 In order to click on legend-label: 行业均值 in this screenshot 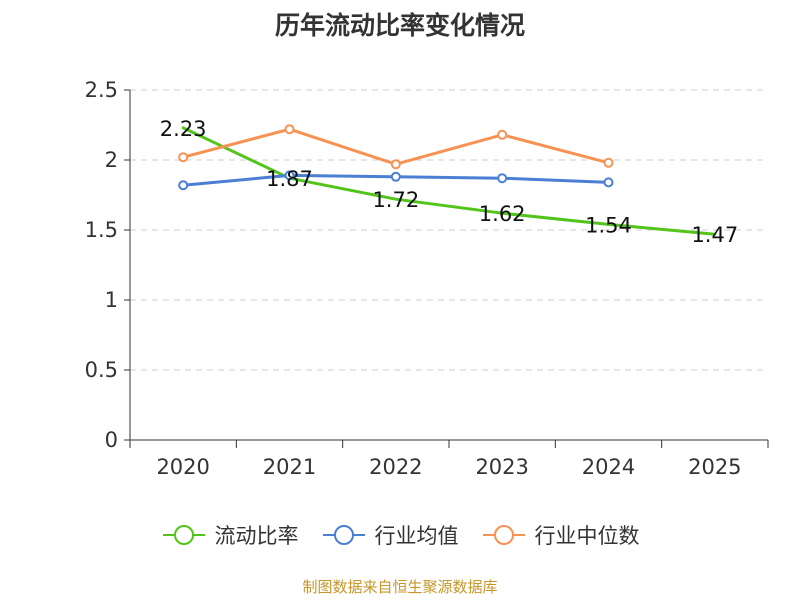, I will do `click(416, 536)`.